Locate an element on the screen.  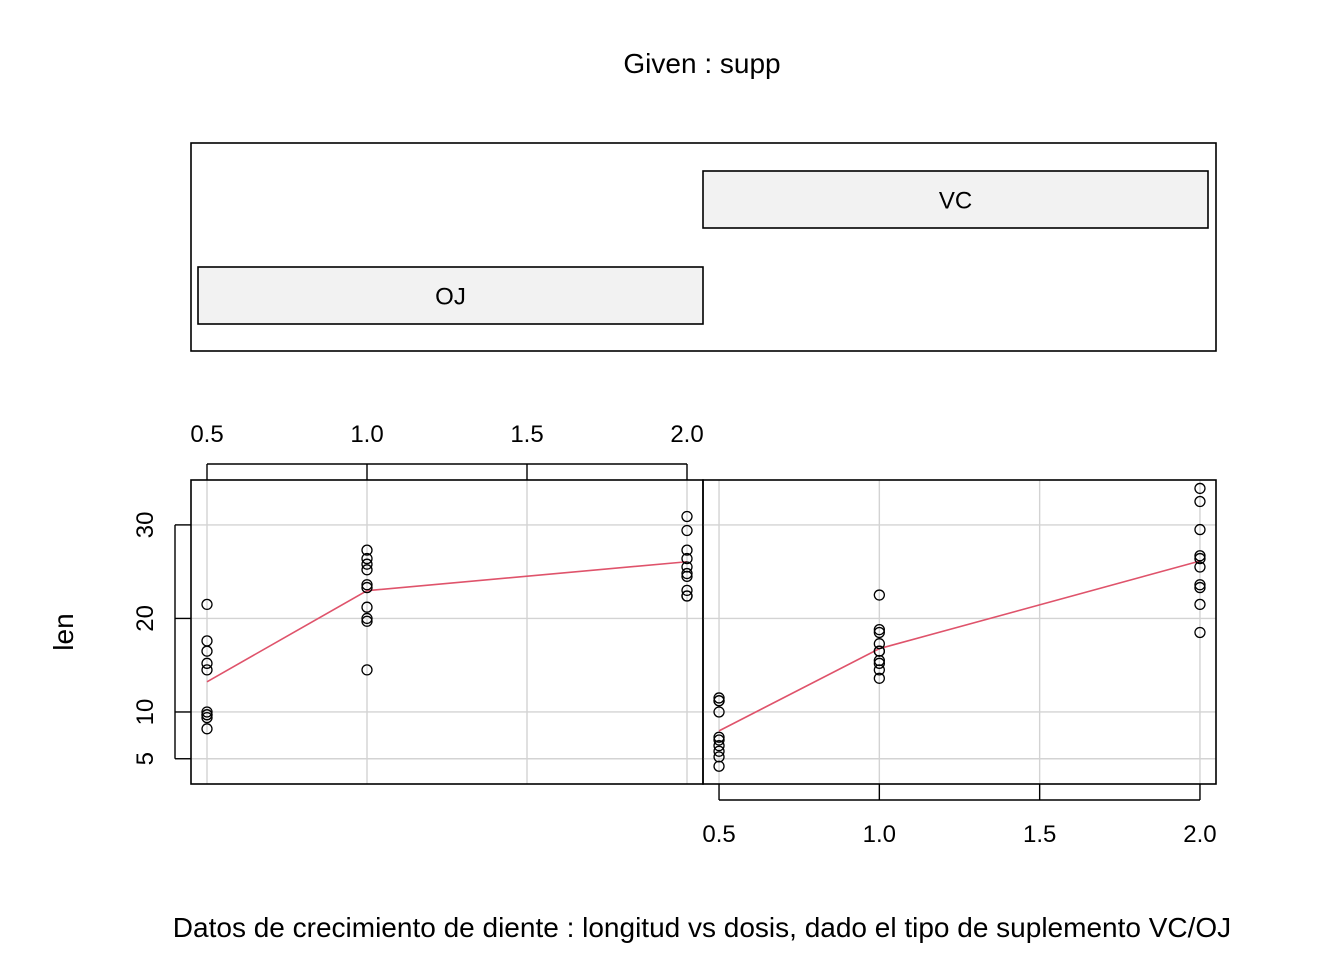
given-bar-label: OJ is located at coordinates (450, 297).